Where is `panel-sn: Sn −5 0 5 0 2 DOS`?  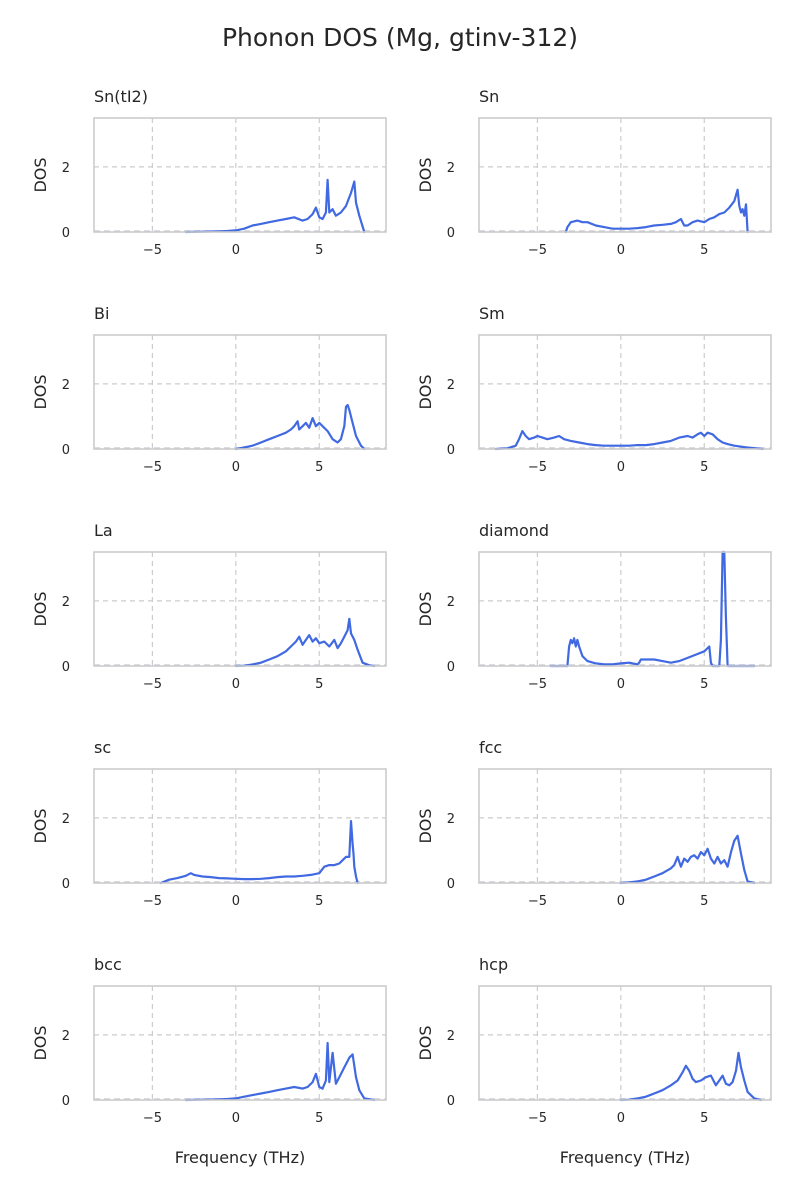
panel-sn: Sn −5 0 5 0 2 DOS is located at coordinates (594, 172).